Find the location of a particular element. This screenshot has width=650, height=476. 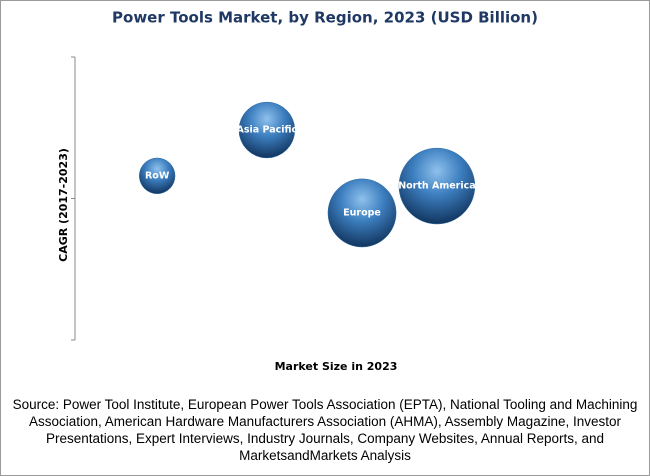

bubble-label: Europe is located at coordinates (362, 212).